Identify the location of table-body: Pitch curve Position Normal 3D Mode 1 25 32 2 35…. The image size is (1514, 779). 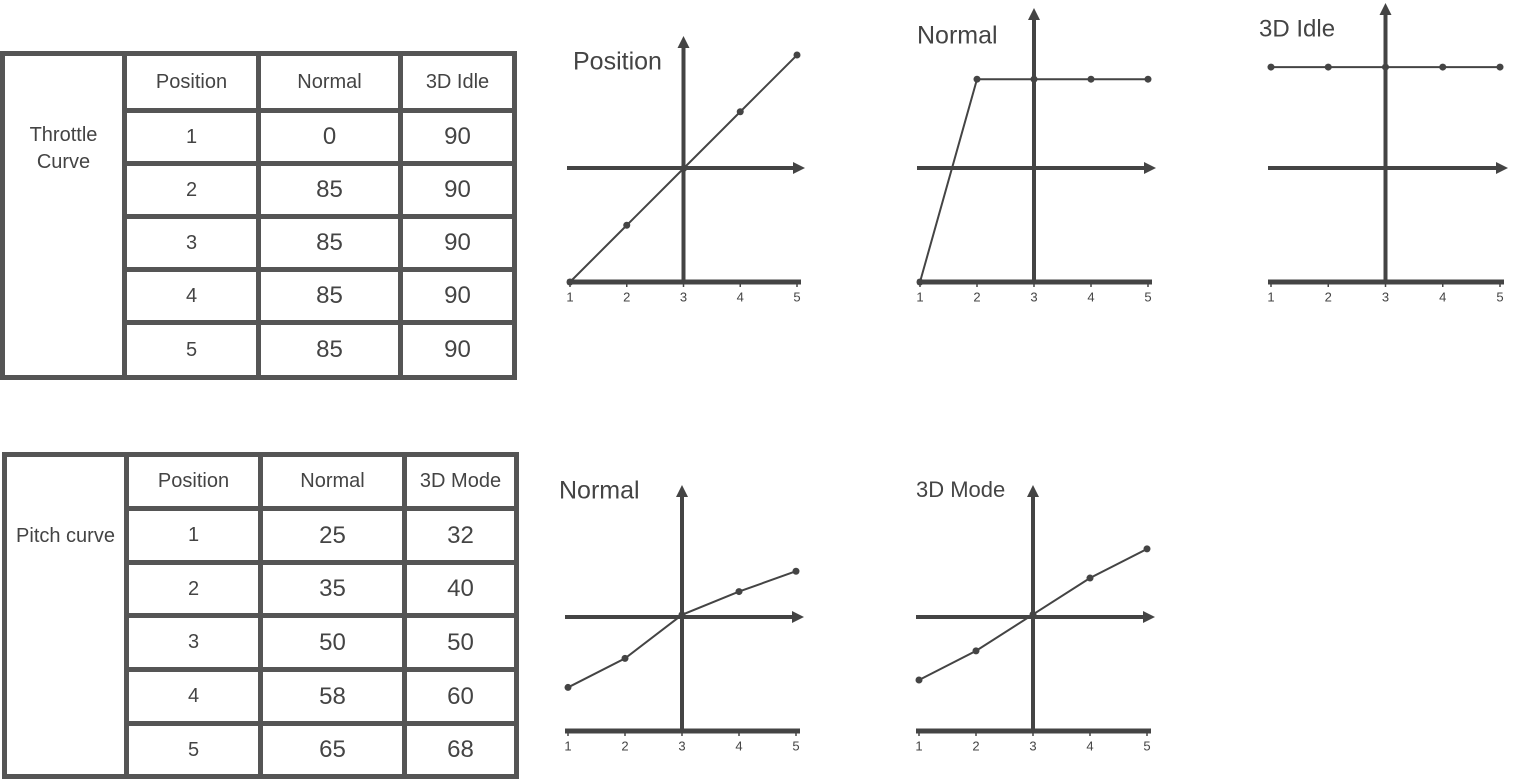
(260, 615).